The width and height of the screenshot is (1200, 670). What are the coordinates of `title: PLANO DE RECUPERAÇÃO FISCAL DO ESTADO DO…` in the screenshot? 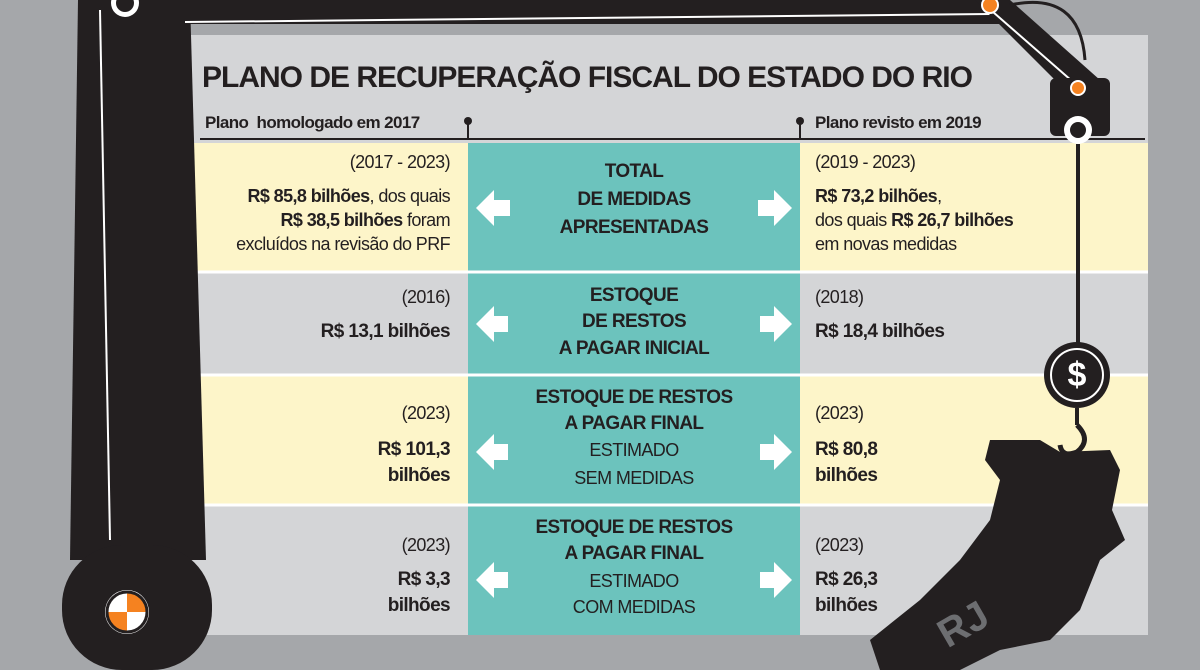 It's located at (587, 77).